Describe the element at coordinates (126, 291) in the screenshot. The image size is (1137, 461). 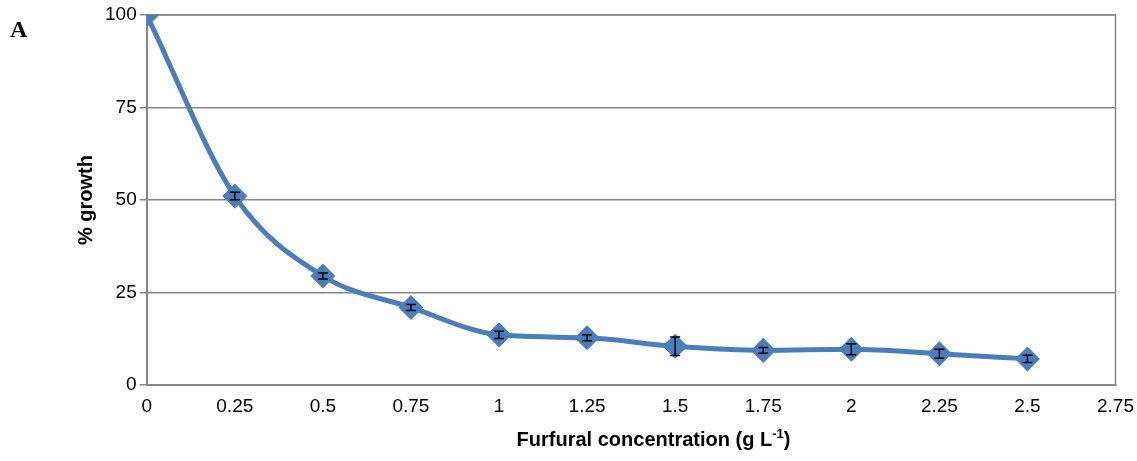
I see `y-tick-label: 25` at that location.